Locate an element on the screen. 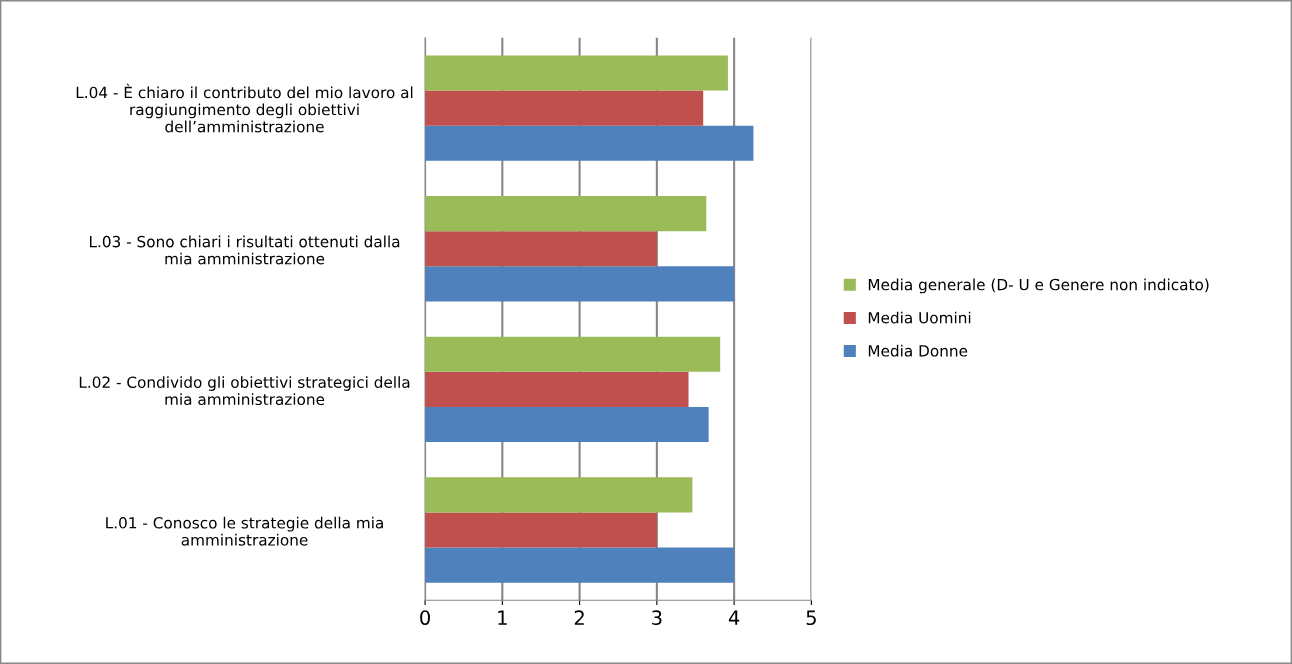 This screenshot has width=1292, height=664. x-tick-label: 3 is located at coordinates (657, 618).